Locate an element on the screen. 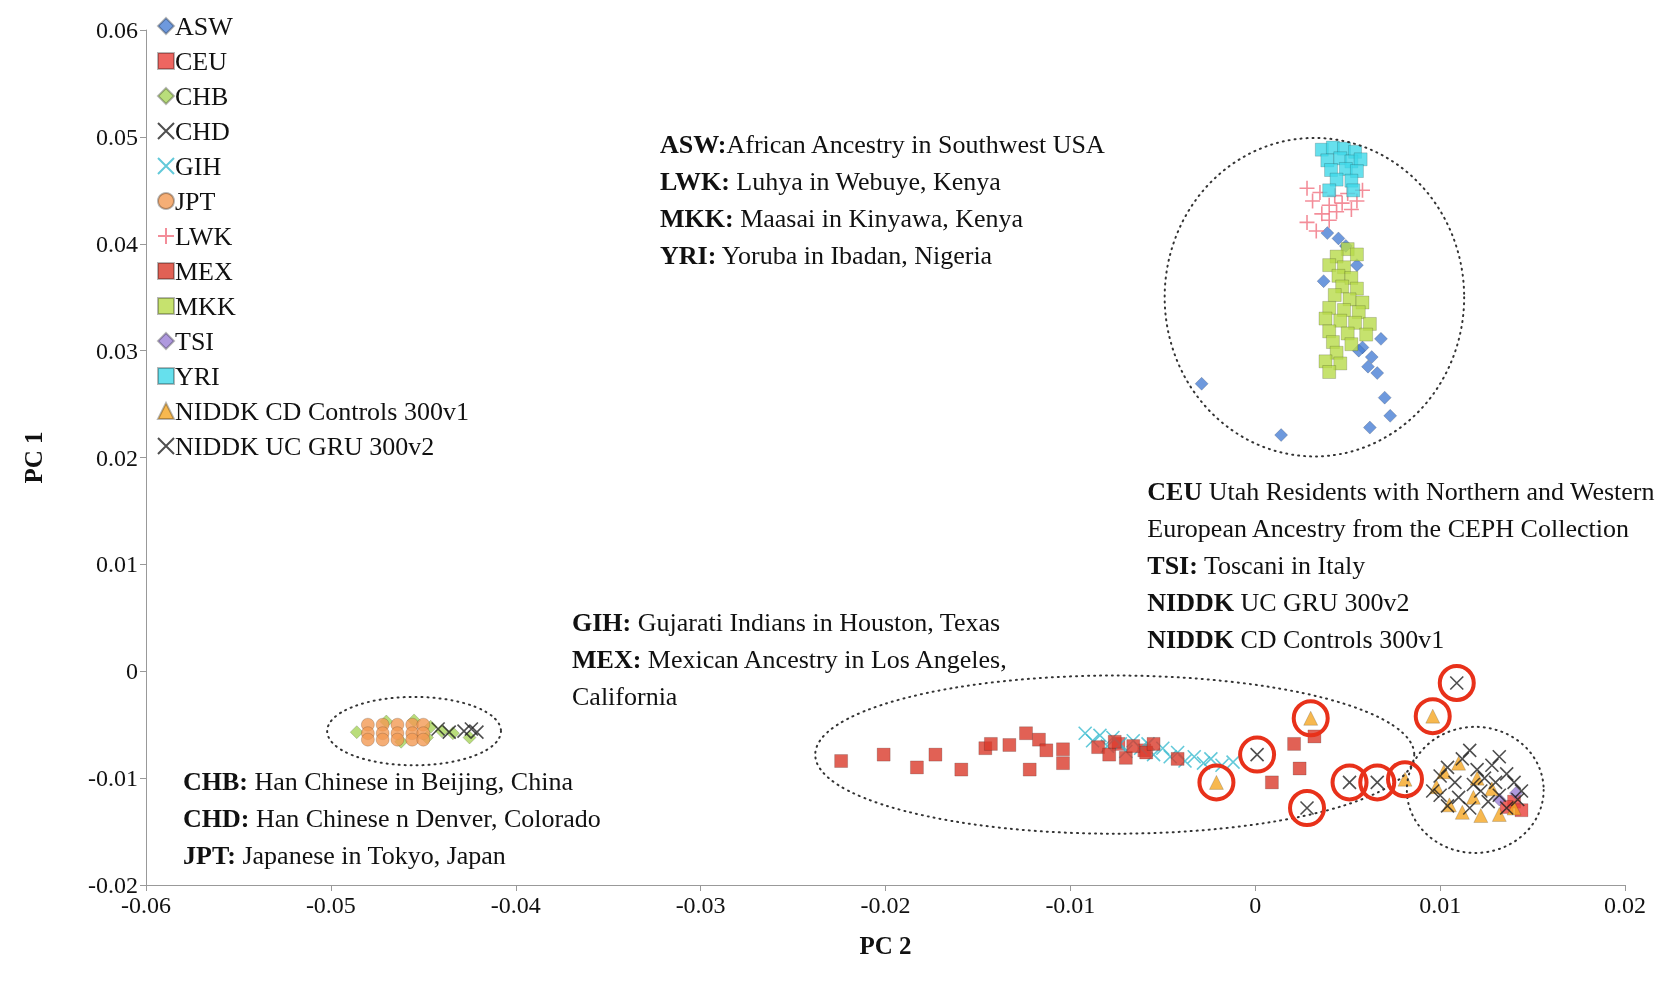 The width and height of the screenshot is (1661, 982). x-tick-label: -0.01 is located at coordinates (1070, 905).